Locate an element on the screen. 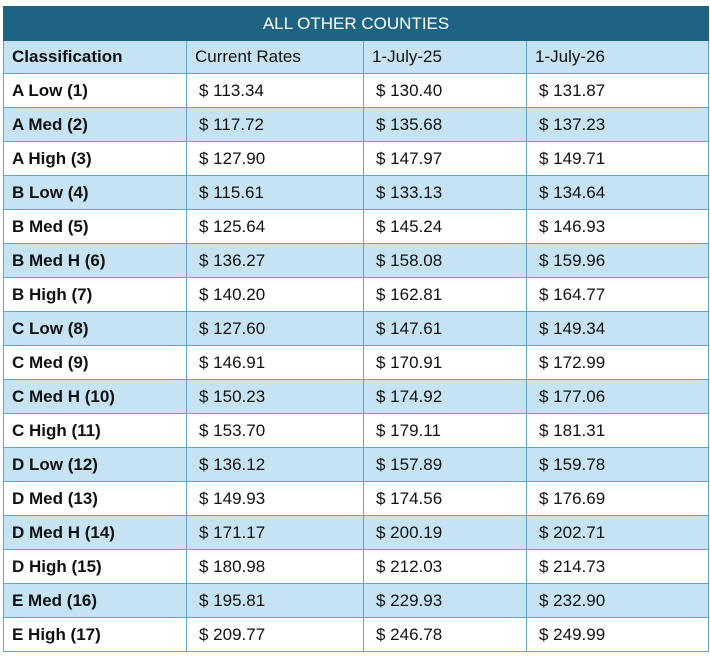 The width and height of the screenshot is (710, 663). current-rate-cell: $ 153.70 is located at coordinates (275, 430).